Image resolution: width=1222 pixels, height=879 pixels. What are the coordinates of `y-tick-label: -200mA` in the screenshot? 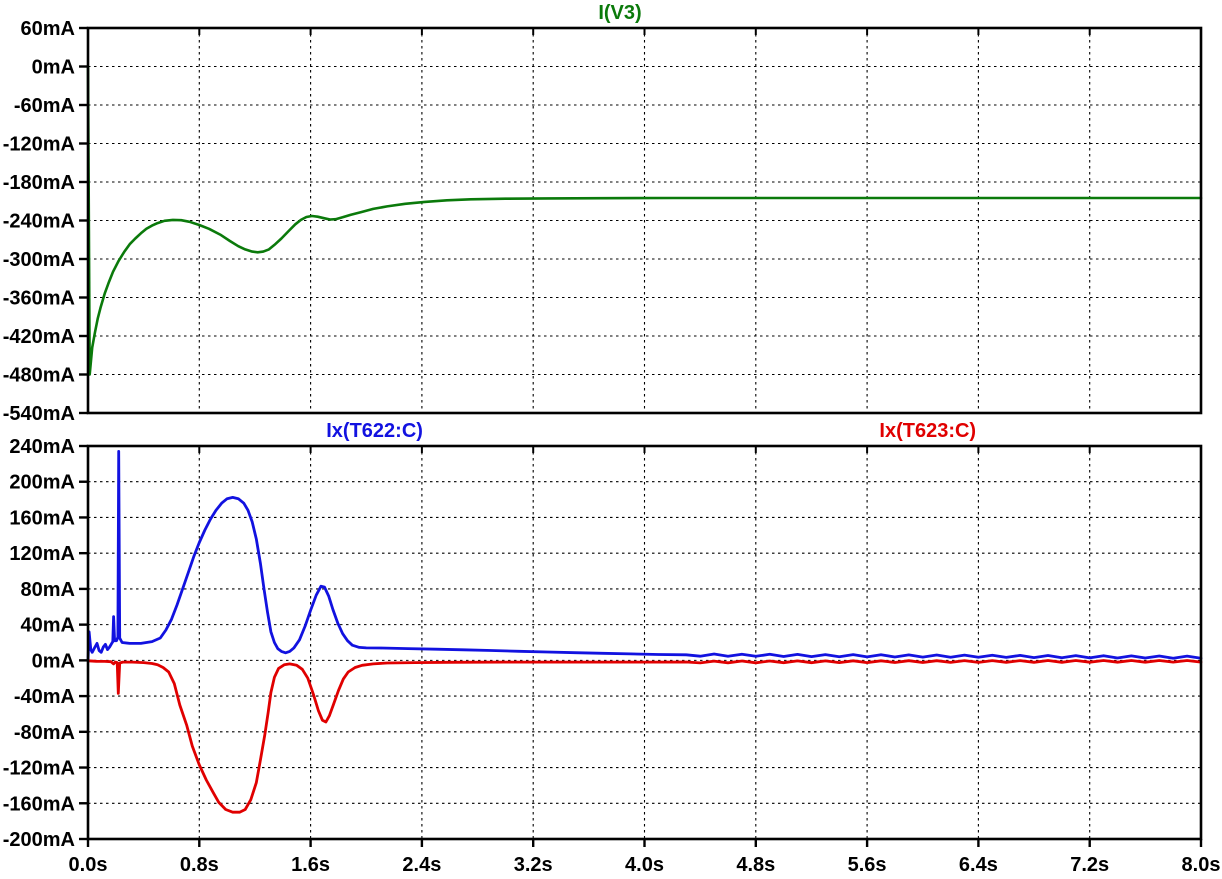 It's located at (39, 840).